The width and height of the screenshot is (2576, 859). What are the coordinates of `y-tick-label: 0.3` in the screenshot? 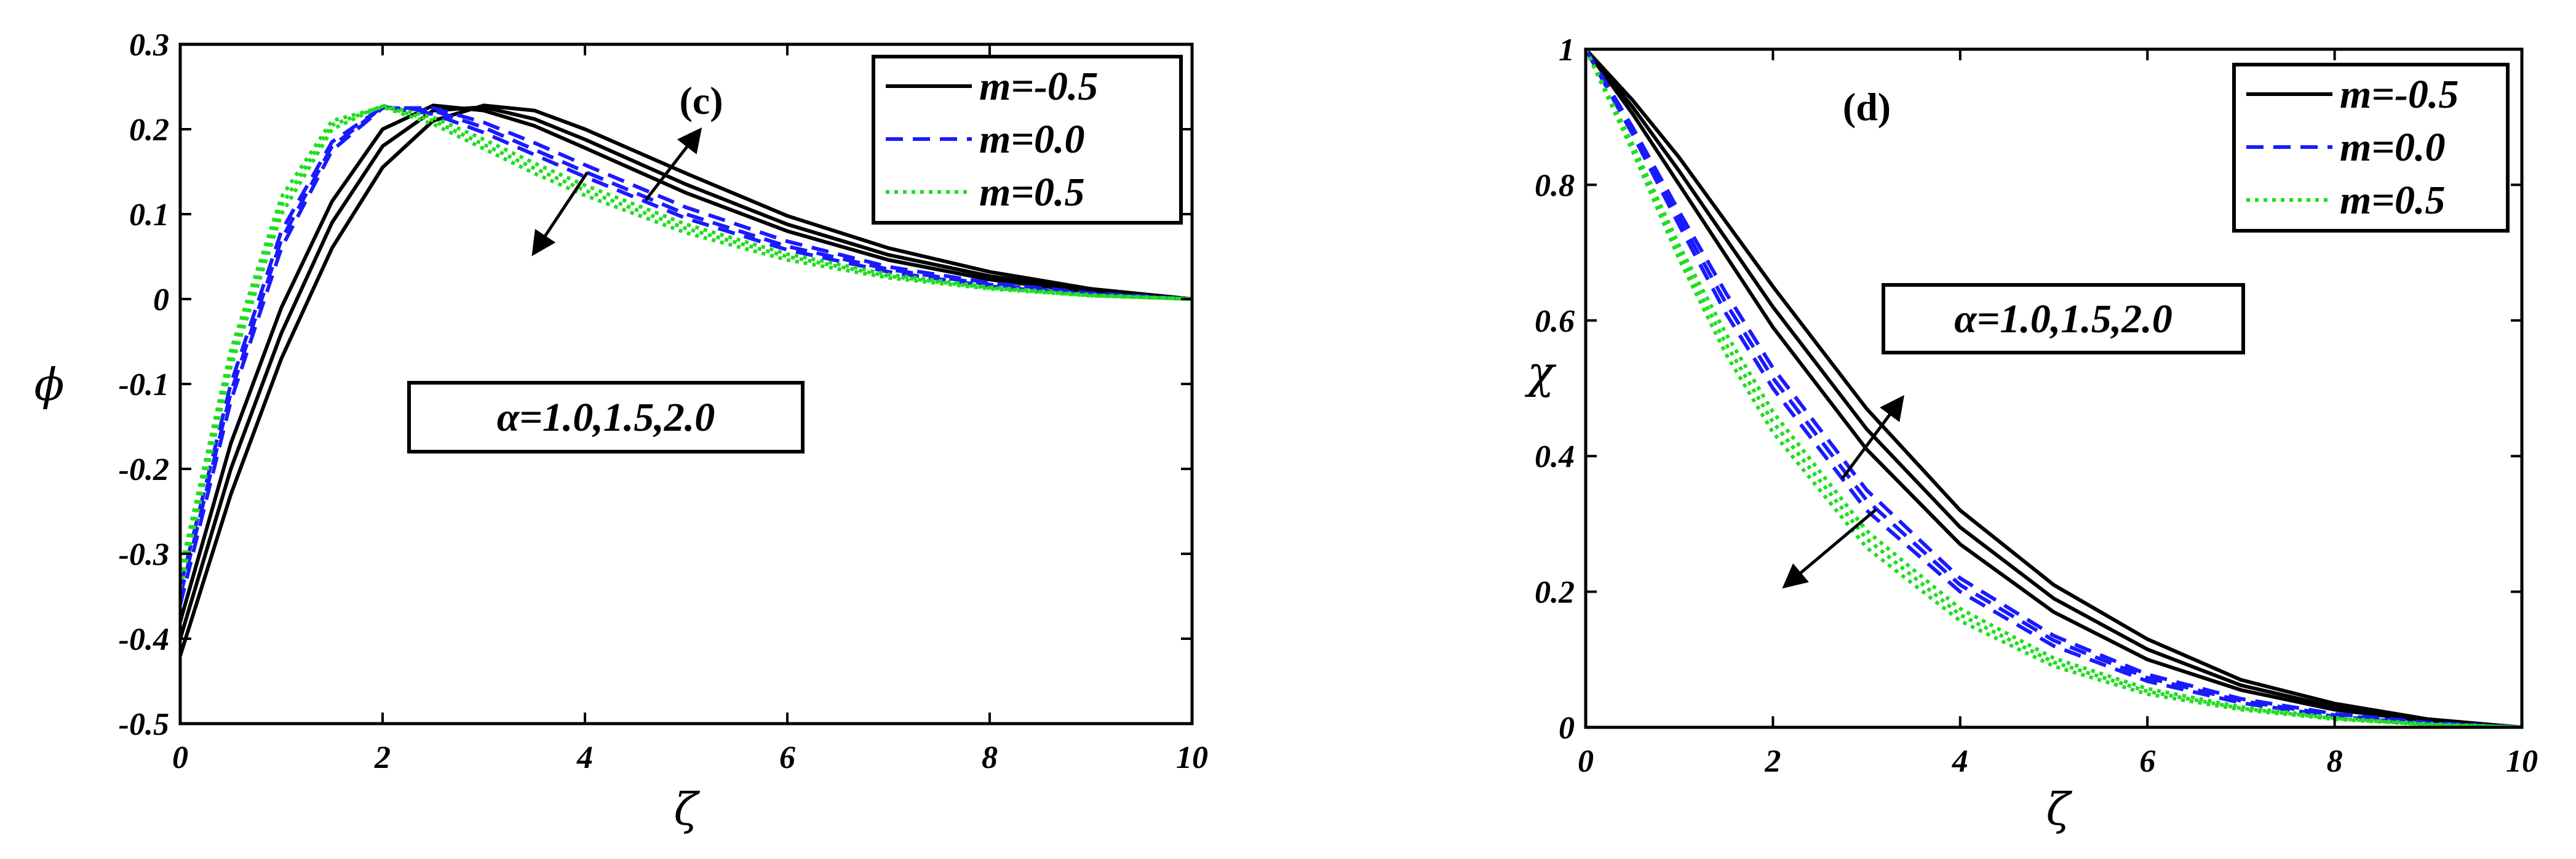 It's located at (149, 46).